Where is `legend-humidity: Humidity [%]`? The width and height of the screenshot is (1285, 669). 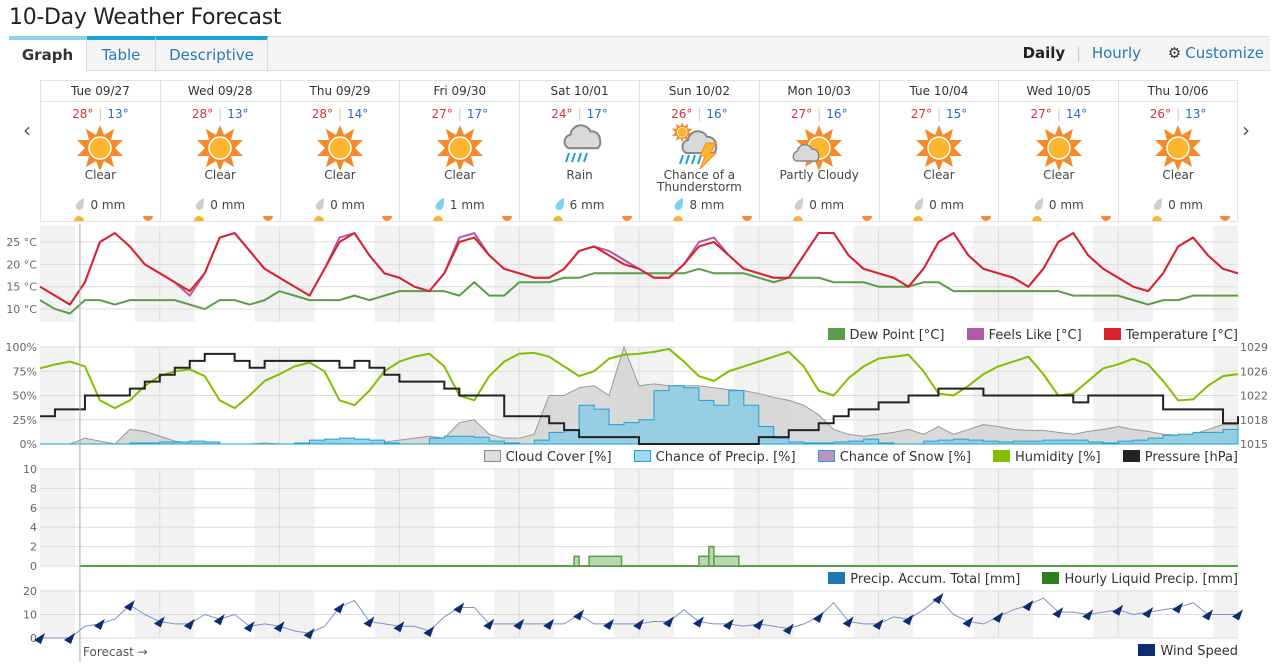 legend-humidity: Humidity [%] is located at coordinates (1047, 457).